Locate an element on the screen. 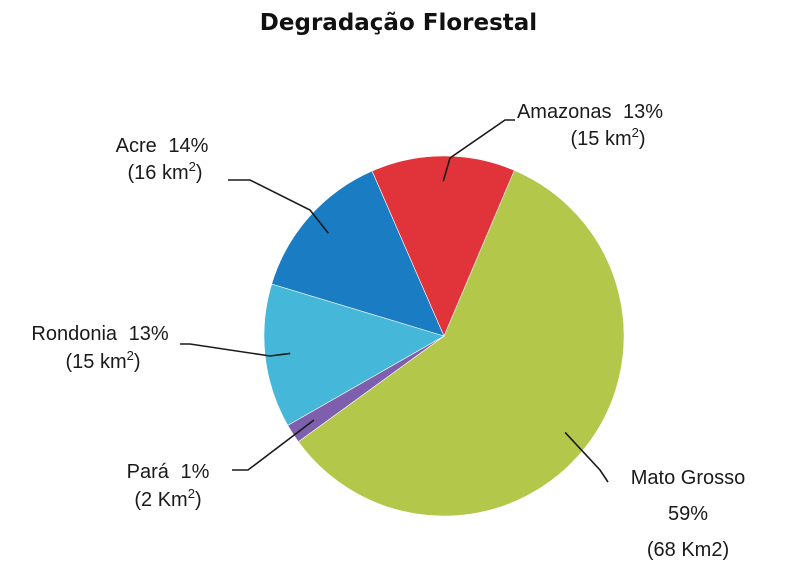 This screenshot has width=797, height=580. label-para-percent: 1% is located at coordinates (194, 472).